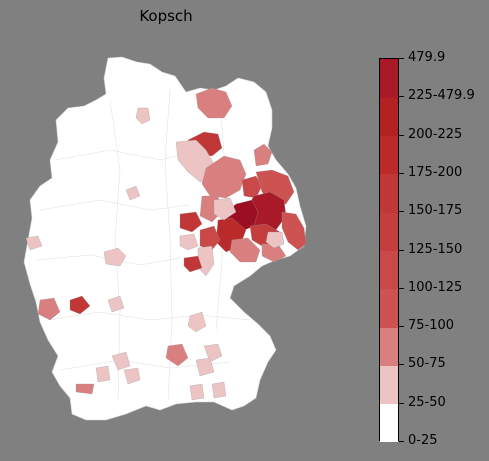 Image resolution: width=489 pixels, height=461 pixels. I want to click on district-kempten, so click(197, 392).